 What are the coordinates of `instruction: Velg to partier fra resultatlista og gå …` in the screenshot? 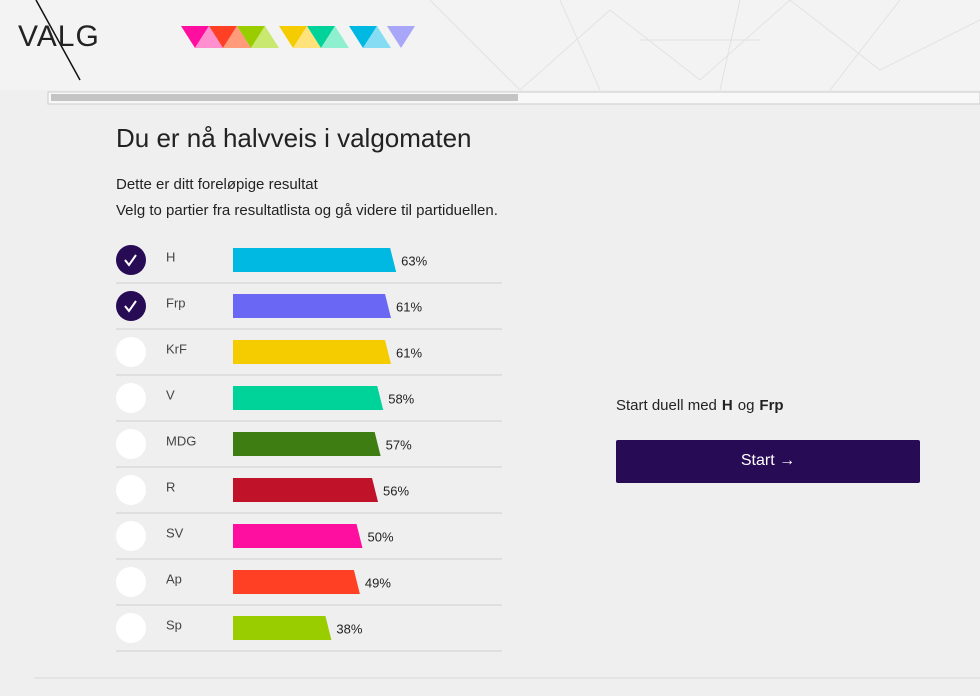 It's located at (307, 210).